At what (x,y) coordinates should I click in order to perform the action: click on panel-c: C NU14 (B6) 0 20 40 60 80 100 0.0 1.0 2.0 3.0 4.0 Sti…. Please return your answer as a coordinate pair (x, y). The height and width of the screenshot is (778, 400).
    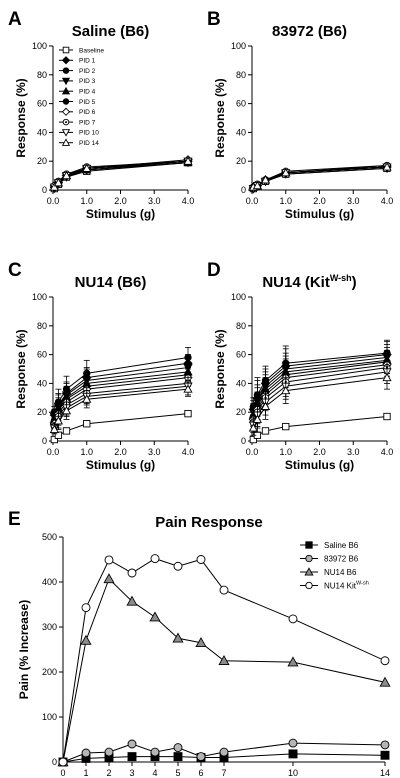
    Looking at the image, I should click on (101, 366).